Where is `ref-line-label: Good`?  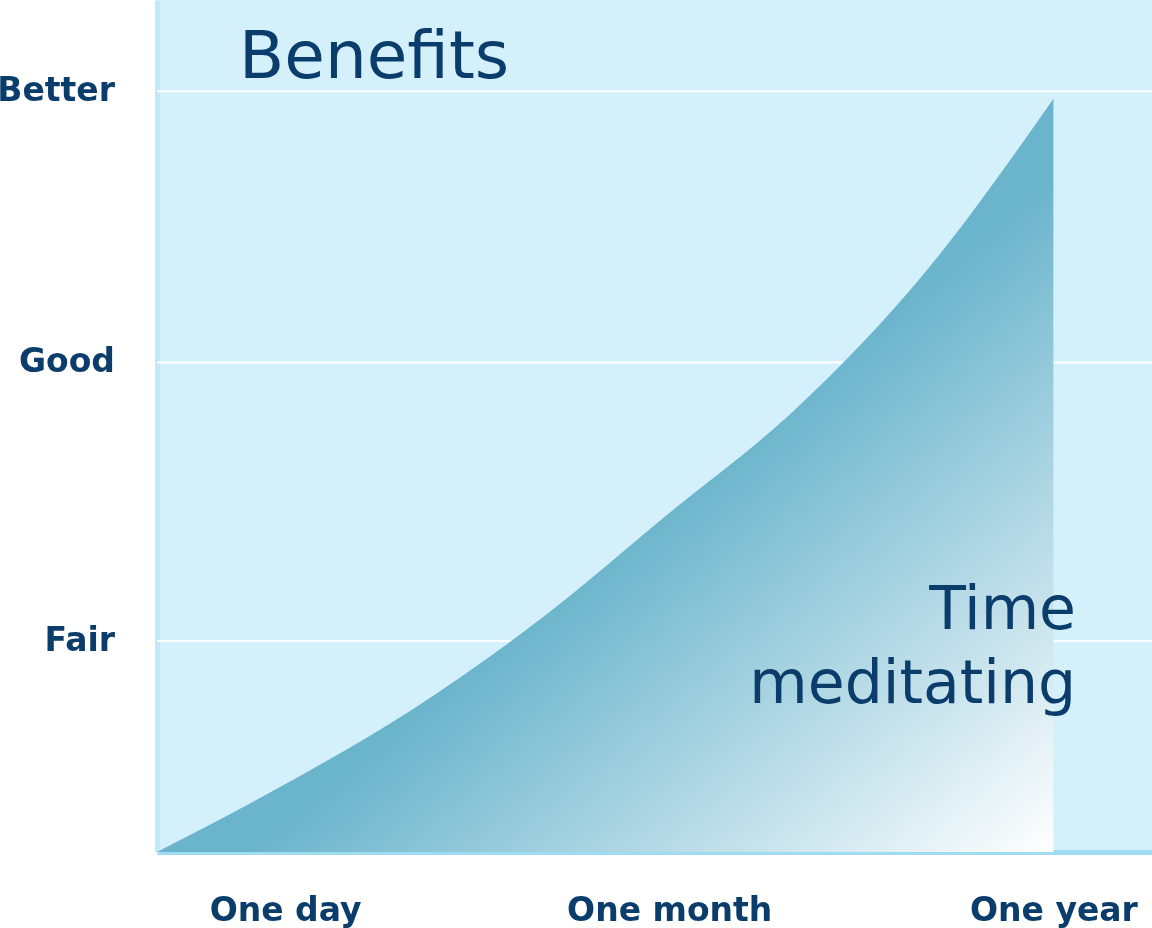
ref-line-label: Good is located at coordinates (66, 361).